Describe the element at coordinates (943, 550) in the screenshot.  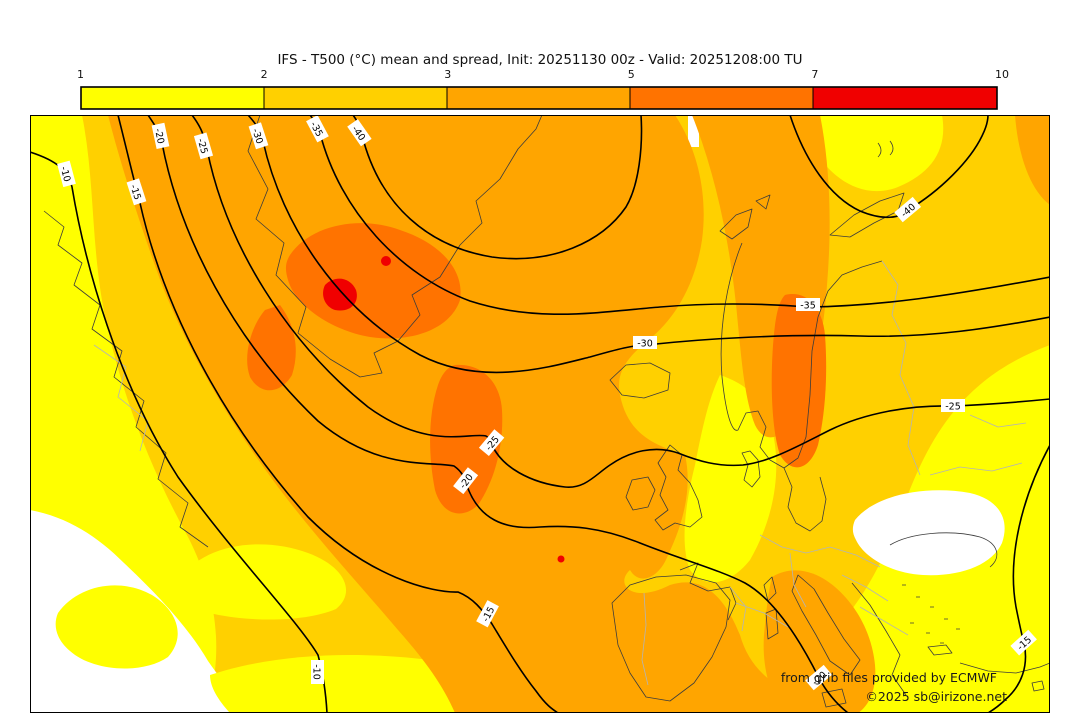
I see `black-sea-coast` at that location.